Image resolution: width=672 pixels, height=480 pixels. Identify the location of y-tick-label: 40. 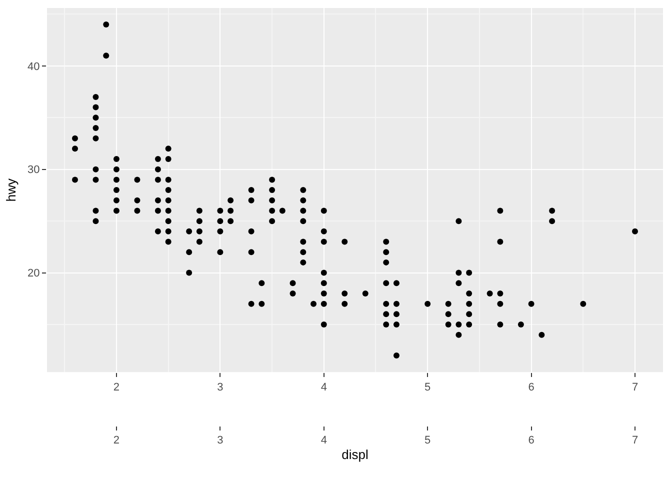
(34, 66).